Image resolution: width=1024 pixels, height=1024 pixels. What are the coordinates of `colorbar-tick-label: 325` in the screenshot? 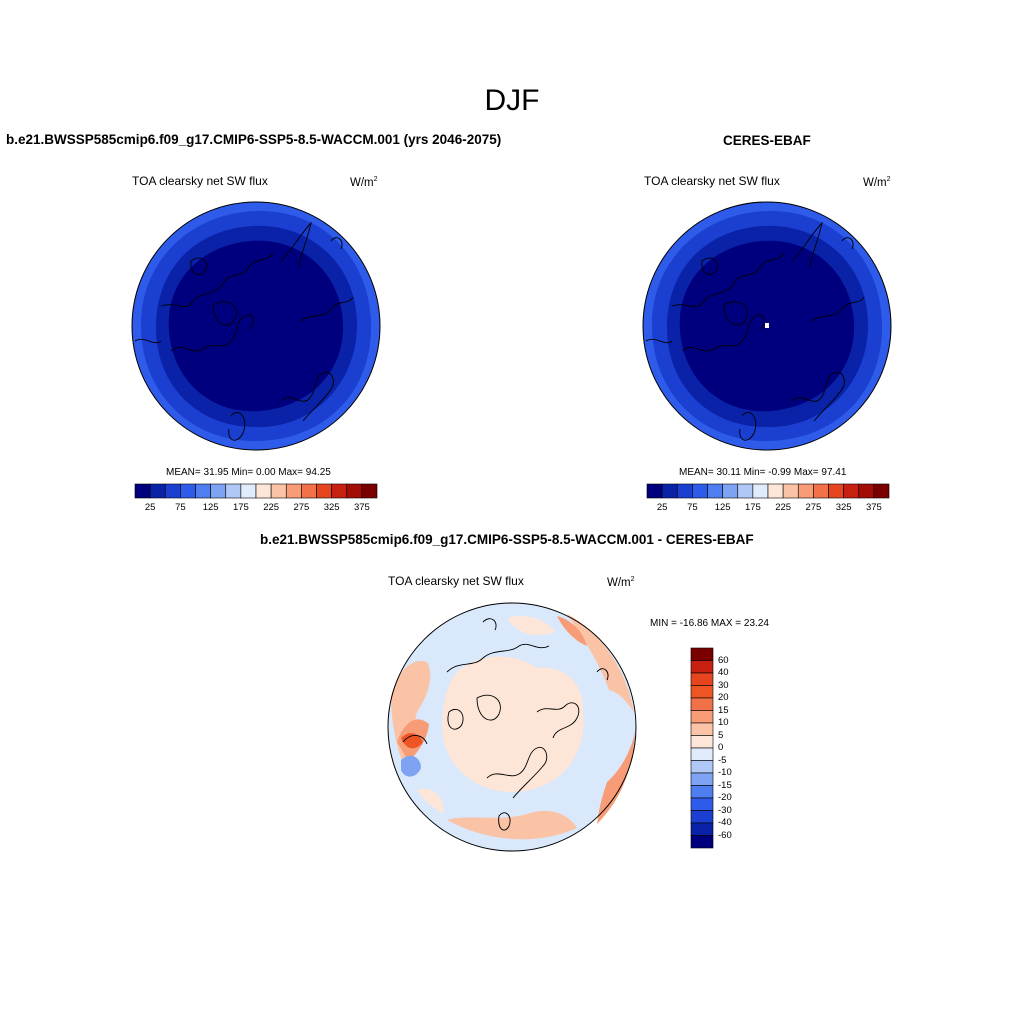 It's located at (331, 507).